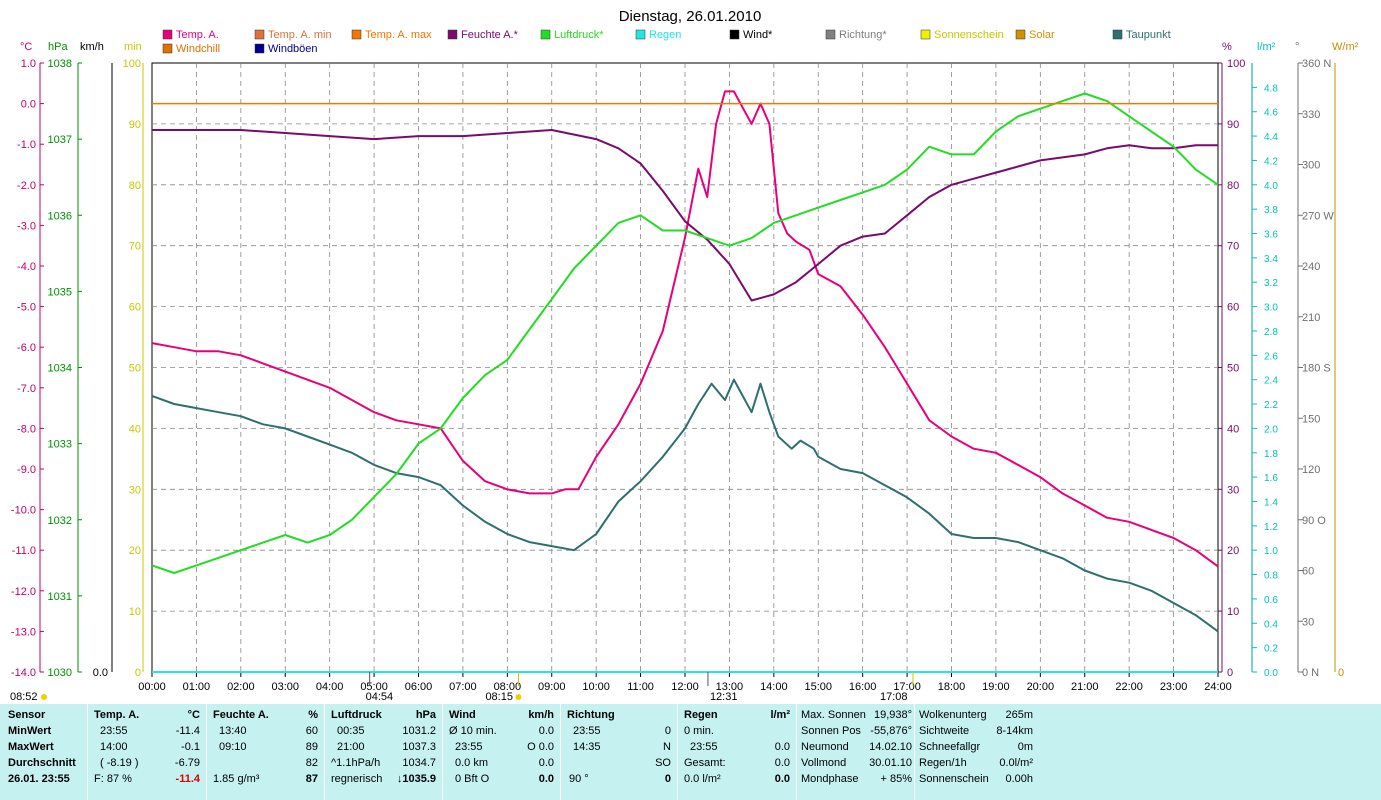  What do you see at coordinates (1271, 429) in the screenshot?
I see `rain-tick-label: 2.0` at bounding box center [1271, 429].